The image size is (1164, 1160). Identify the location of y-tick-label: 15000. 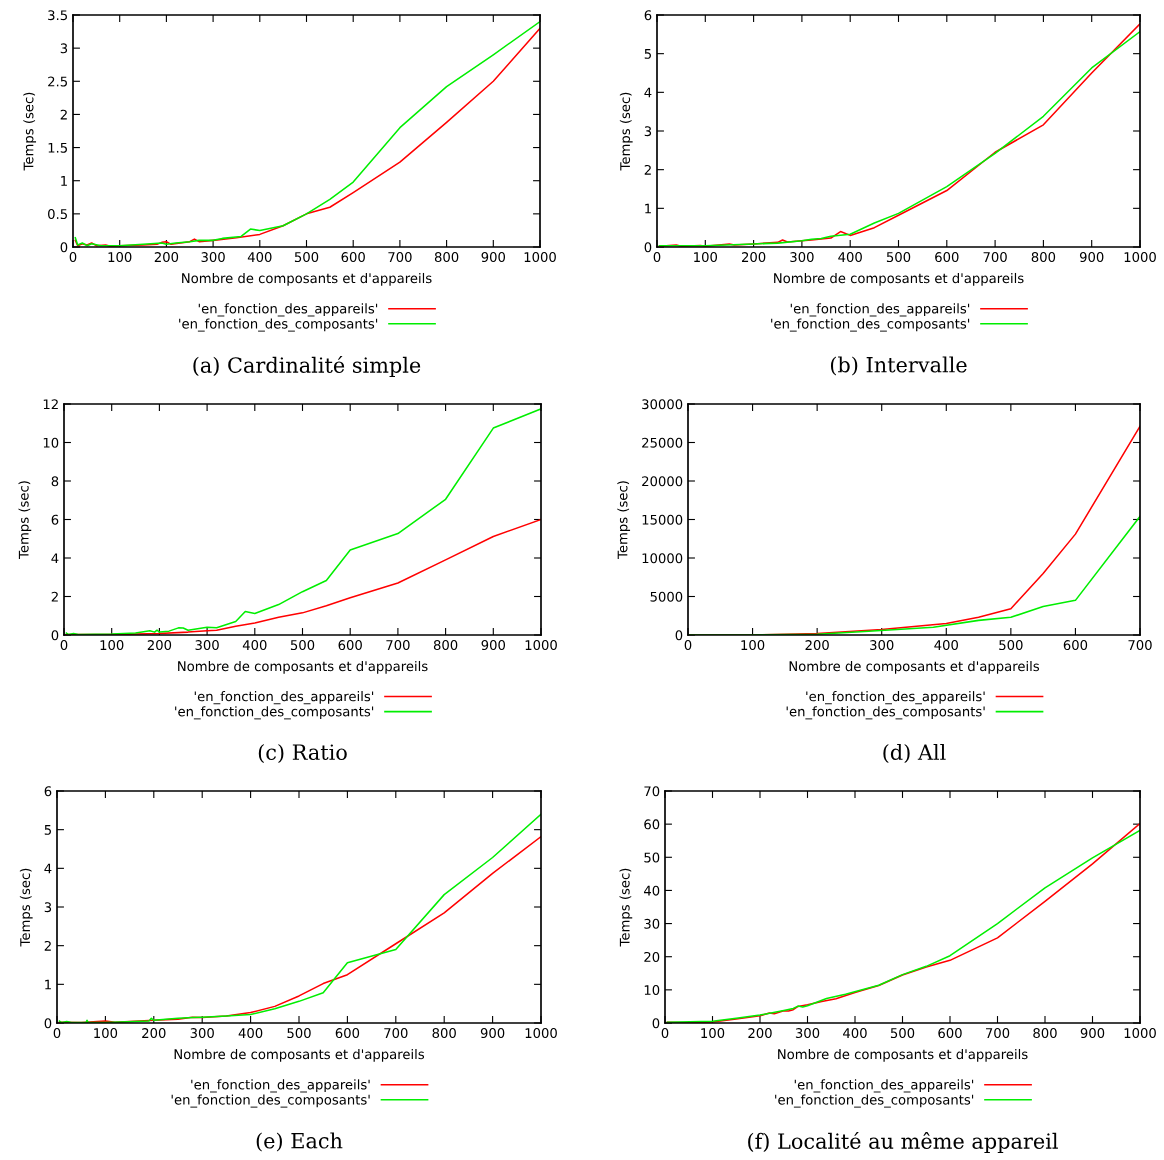
(662, 519).